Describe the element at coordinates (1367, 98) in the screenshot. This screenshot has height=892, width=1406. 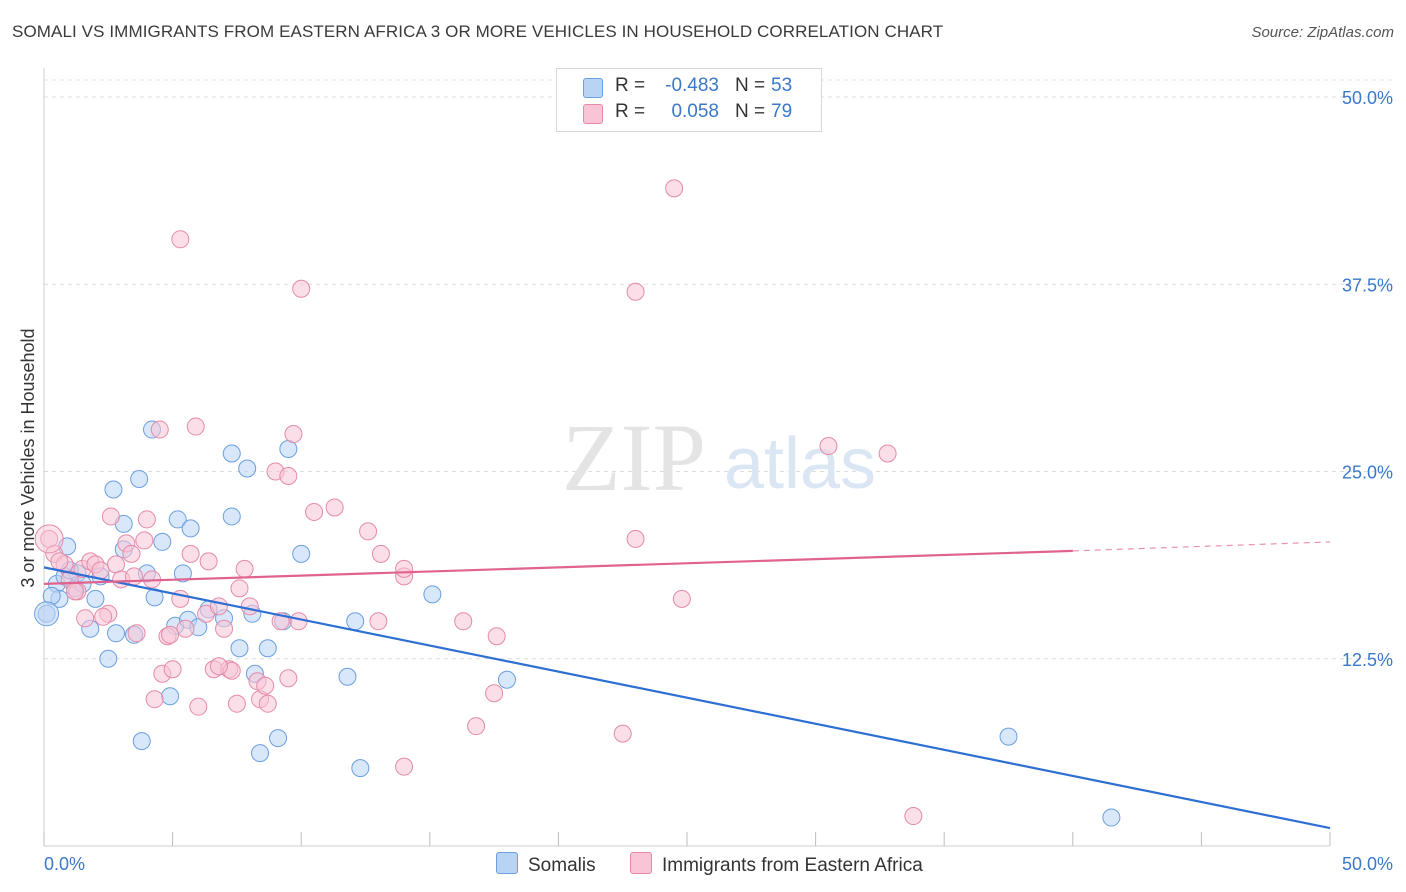
I see `y-tick-label: 50.0%` at that location.